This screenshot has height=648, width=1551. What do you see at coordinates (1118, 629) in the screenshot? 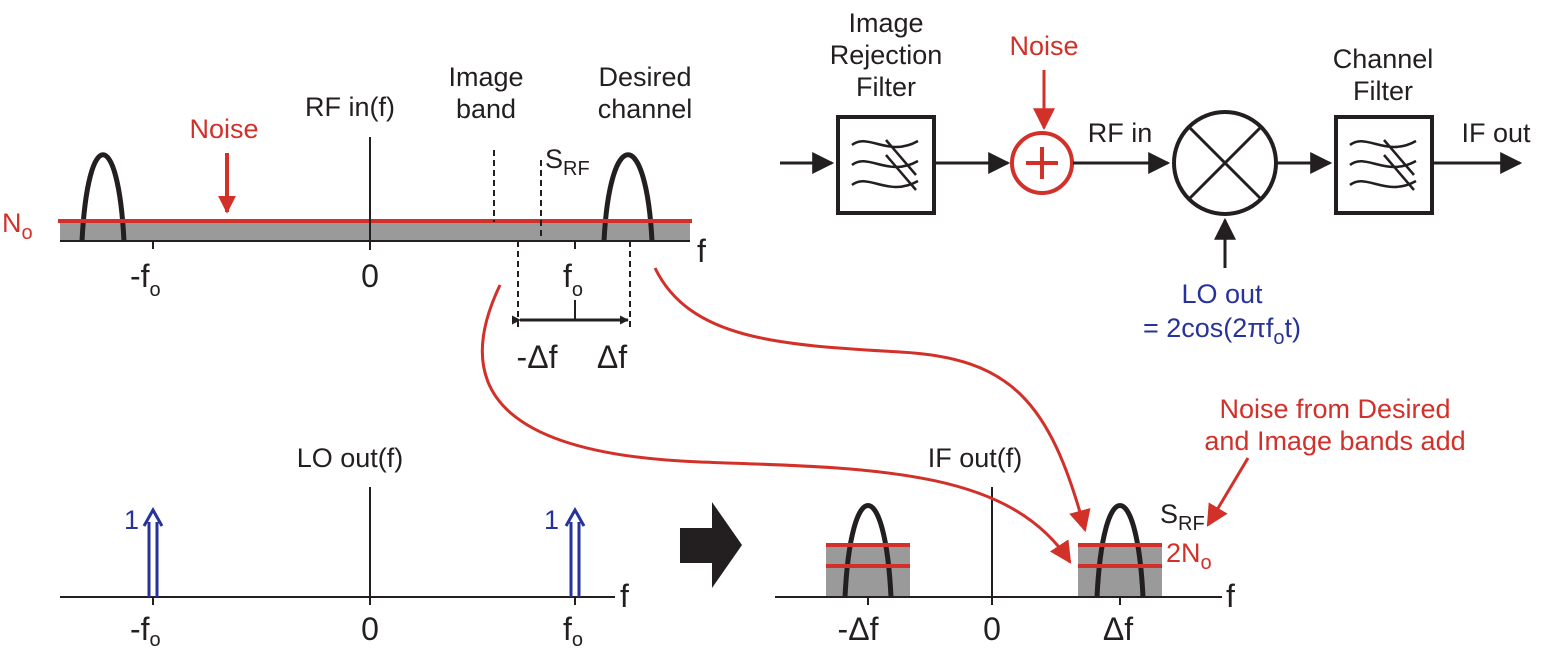
I see `if-tick-pos-label: Δf` at bounding box center [1118, 629].